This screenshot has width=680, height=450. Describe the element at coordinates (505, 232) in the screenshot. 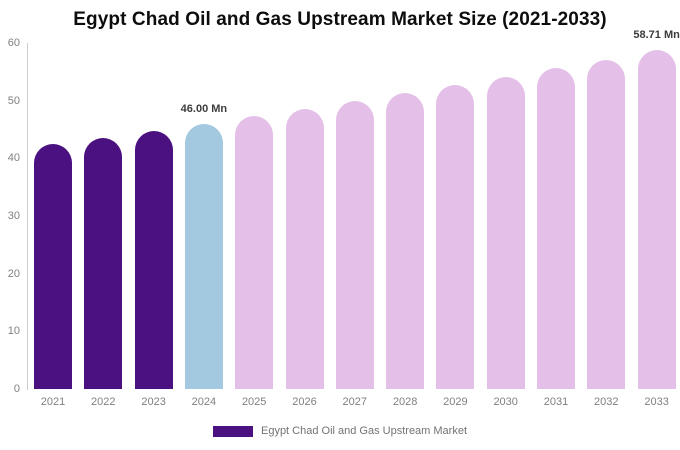

I see `bar-2030` at that location.